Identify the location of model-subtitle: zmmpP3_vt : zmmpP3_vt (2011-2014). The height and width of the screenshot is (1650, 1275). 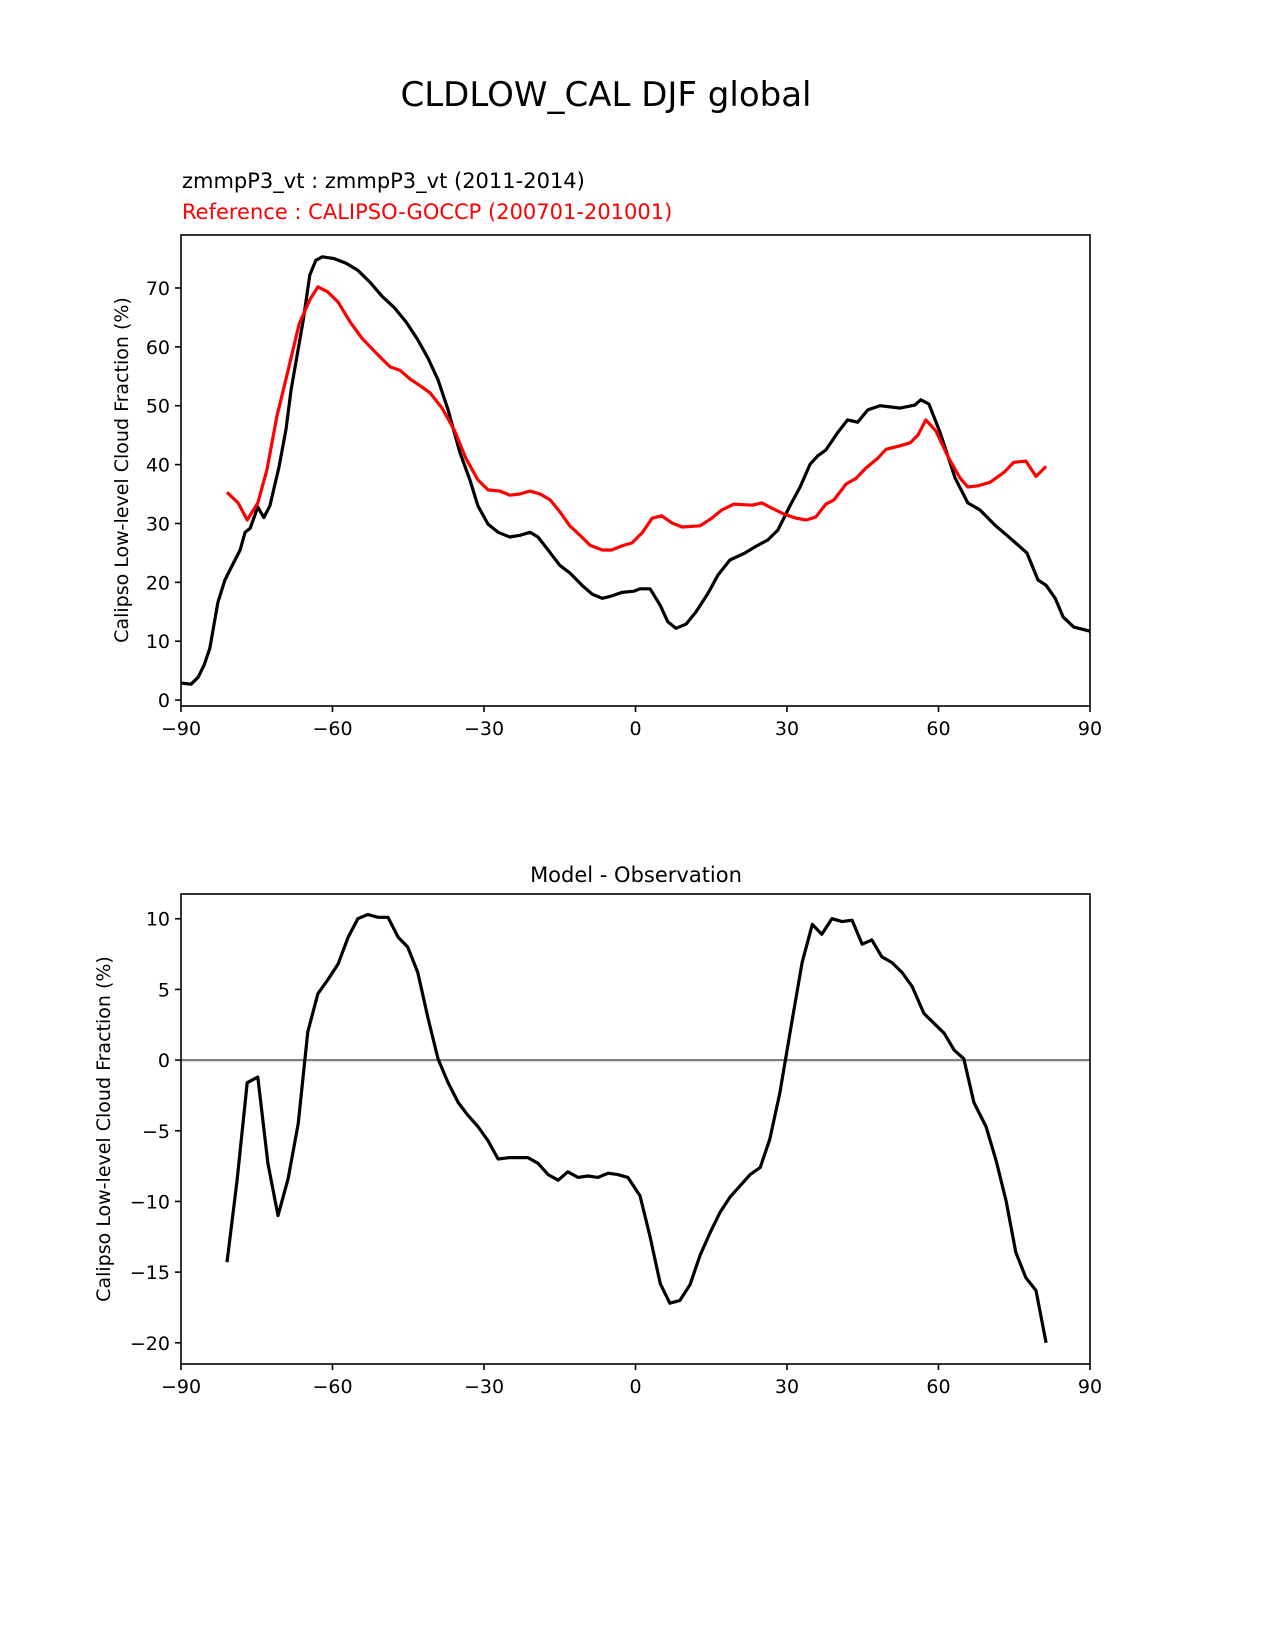
(383, 181).